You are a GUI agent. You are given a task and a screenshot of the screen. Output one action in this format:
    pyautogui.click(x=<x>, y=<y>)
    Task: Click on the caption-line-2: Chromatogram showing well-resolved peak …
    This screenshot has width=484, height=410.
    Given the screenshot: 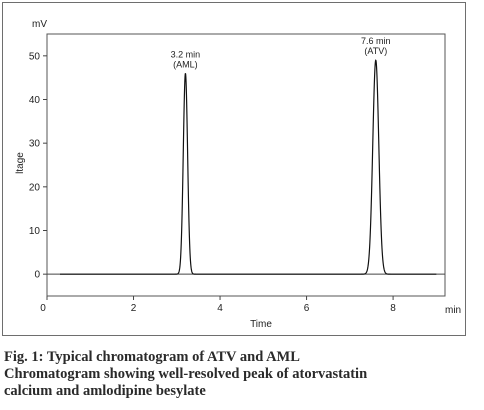 What is the action you would take?
    pyautogui.click(x=186, y=374)
    